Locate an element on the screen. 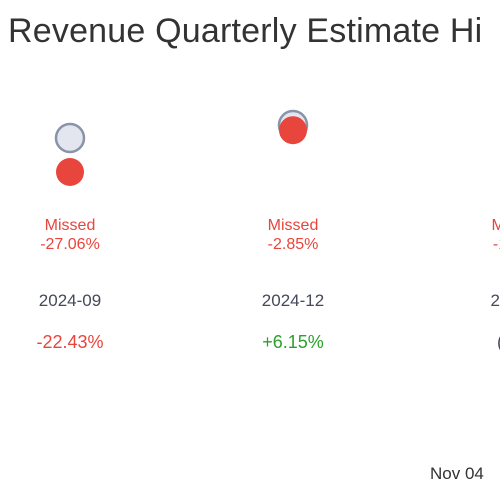 This screenshot has width=500, height=500. period-label: 2024-12 is located at coordinates (293, 300).